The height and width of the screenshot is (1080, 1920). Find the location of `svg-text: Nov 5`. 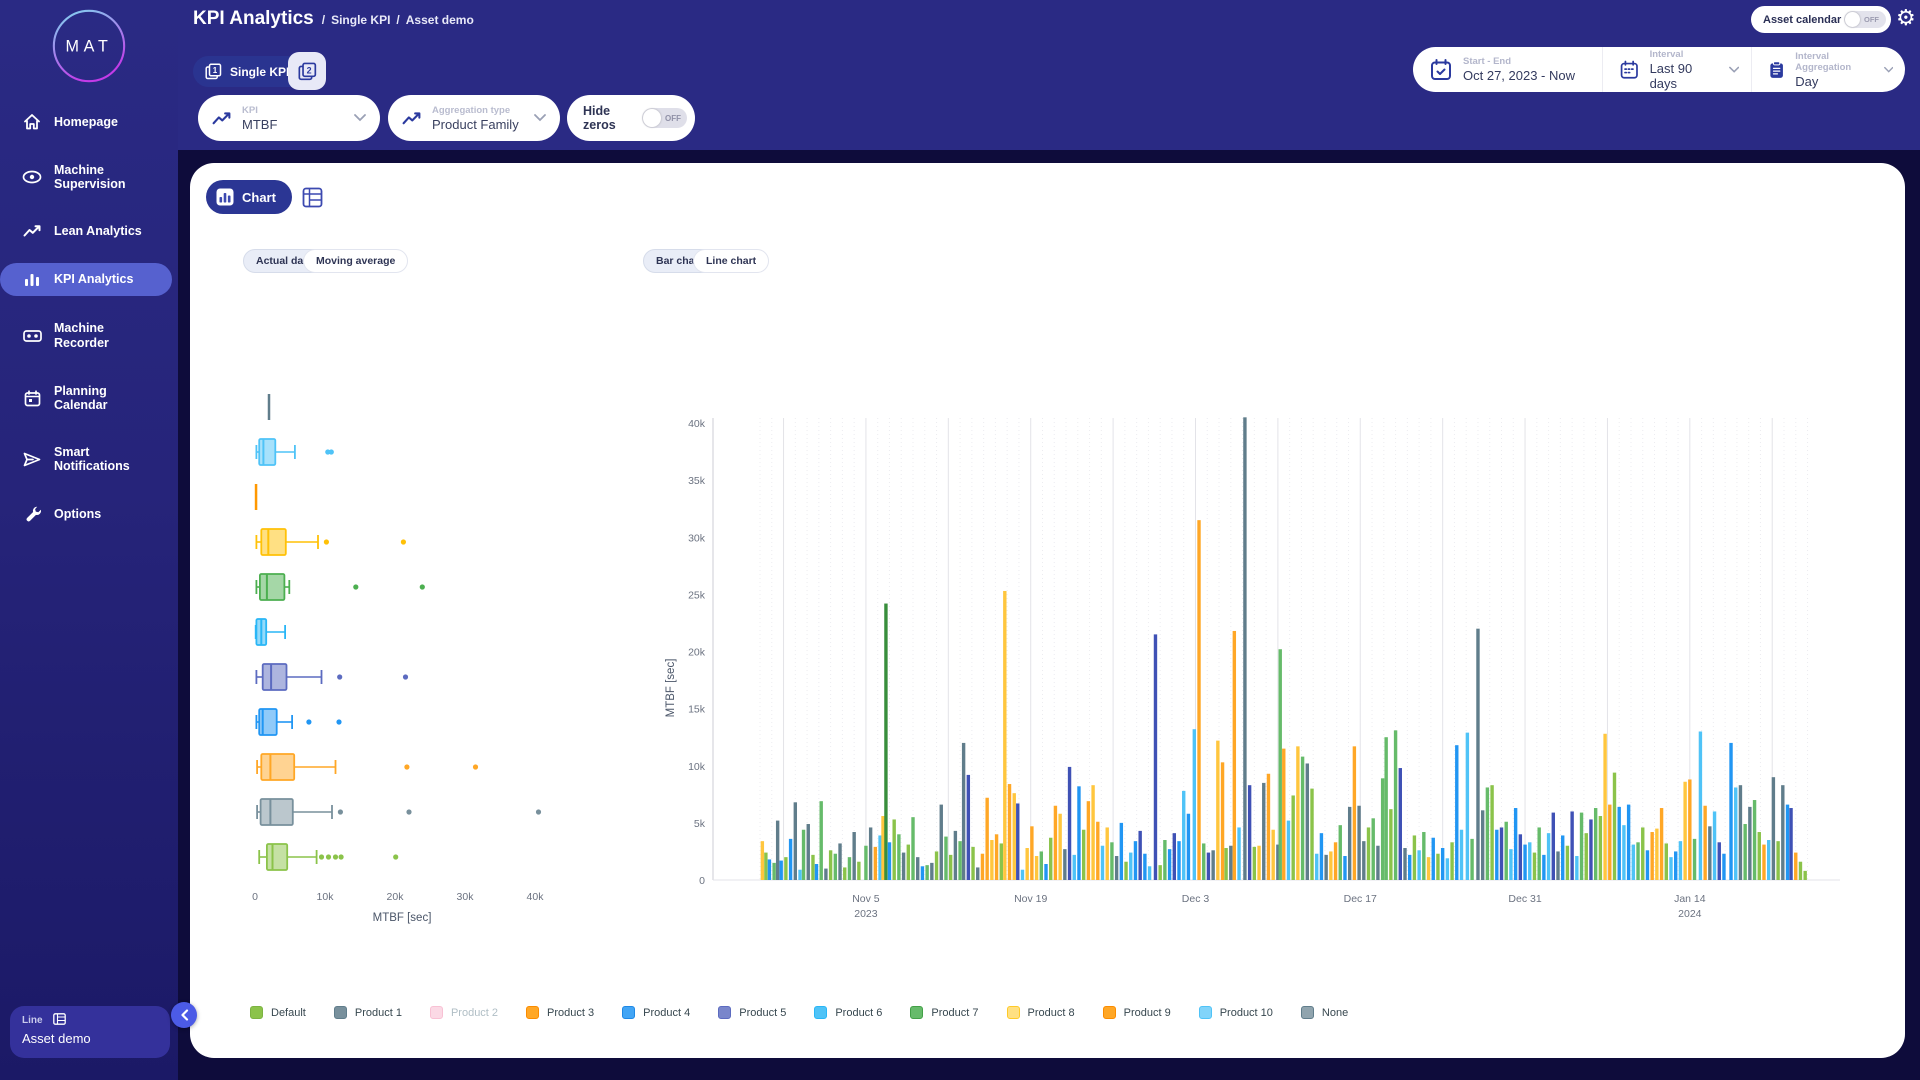

svg-text: Nov 5 is located at coordinates (866, 899).